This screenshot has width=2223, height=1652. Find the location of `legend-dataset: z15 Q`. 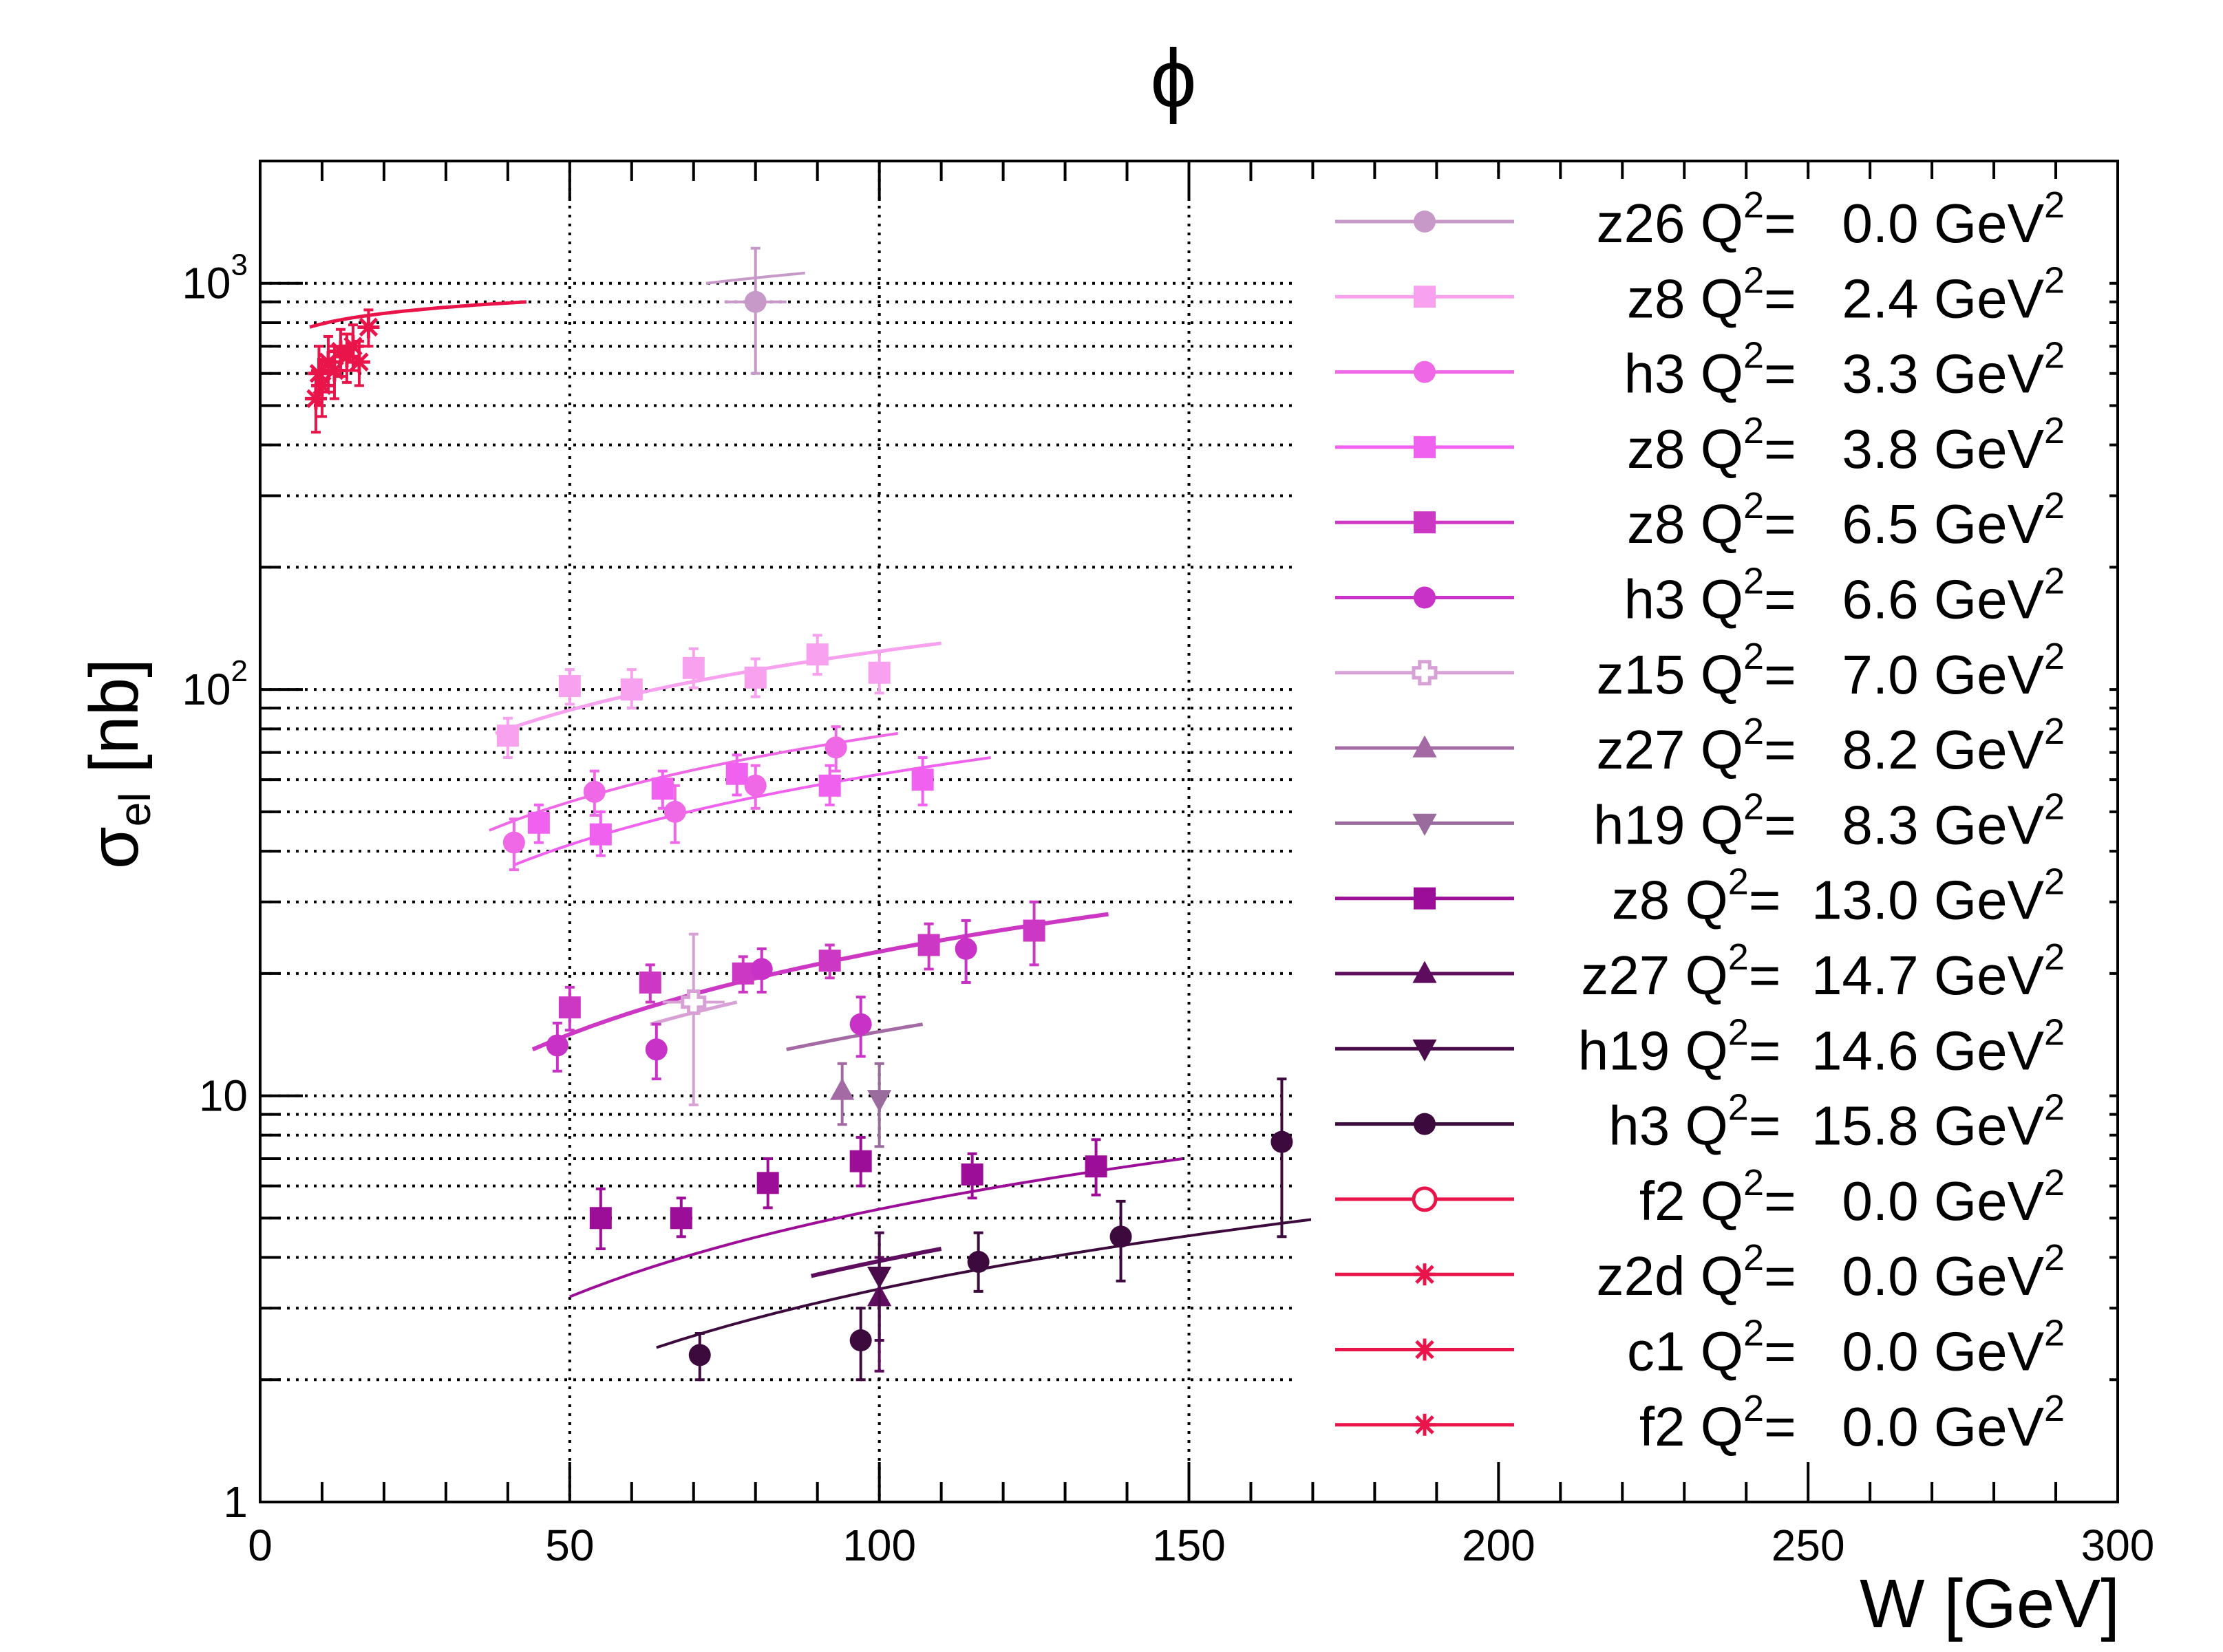

legend-dataset: z15 Q is located at coordinates (1670, 674).